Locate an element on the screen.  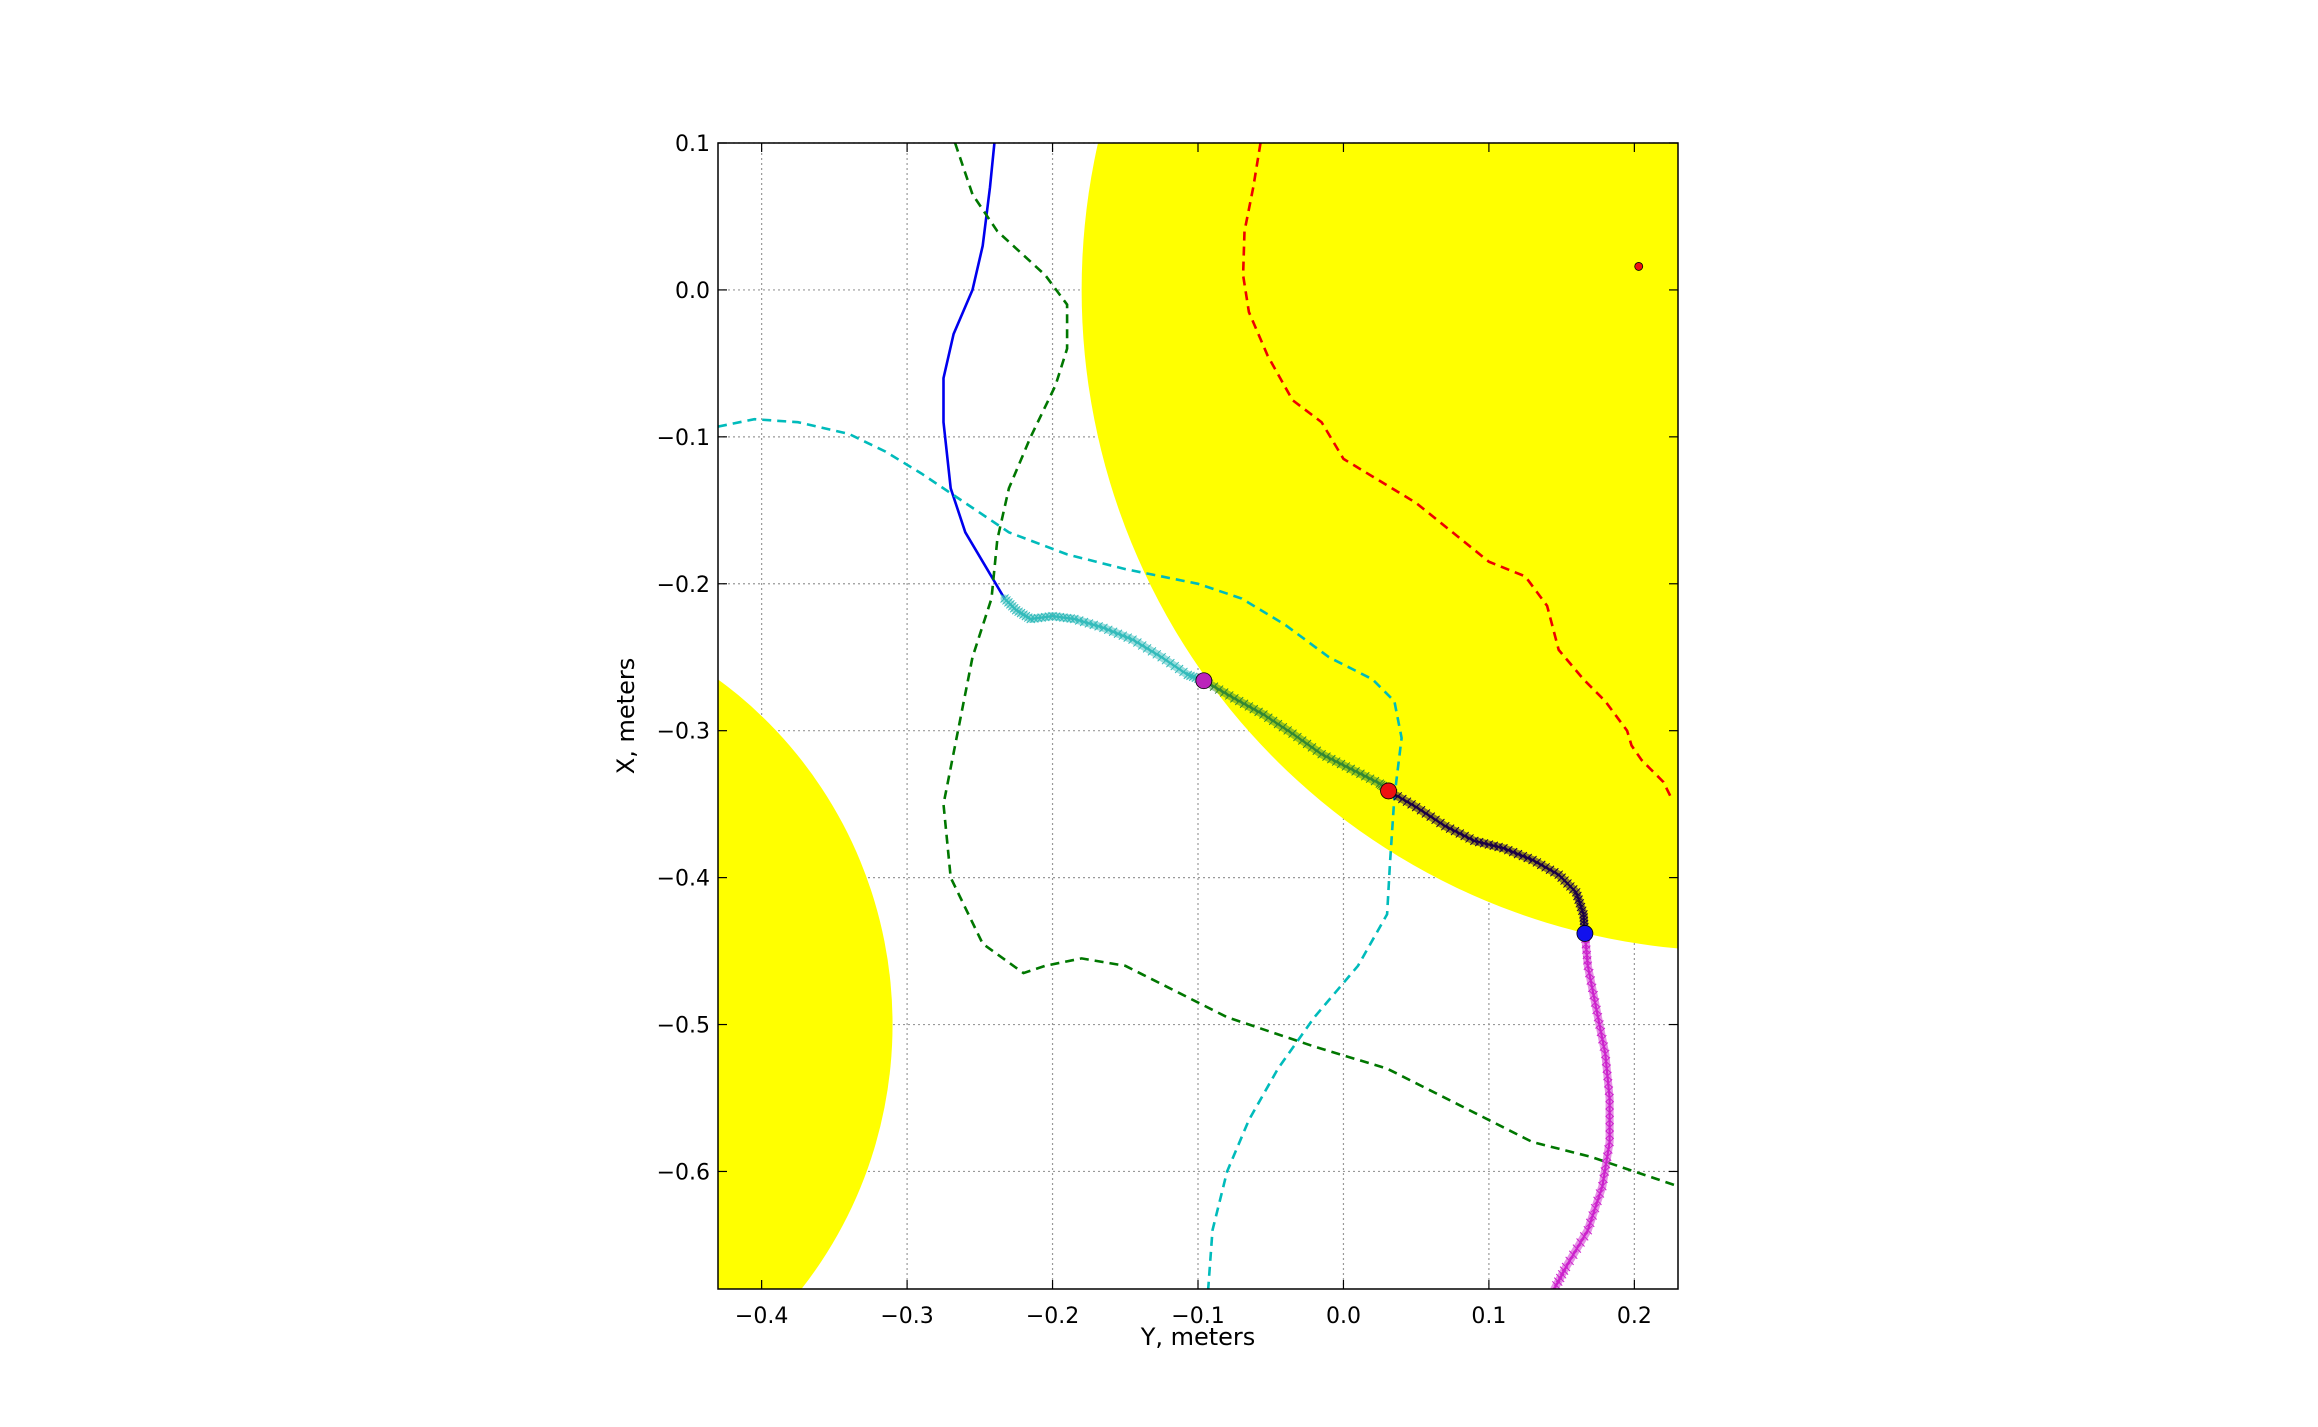
key-points is located at coordinates (1419, 602).